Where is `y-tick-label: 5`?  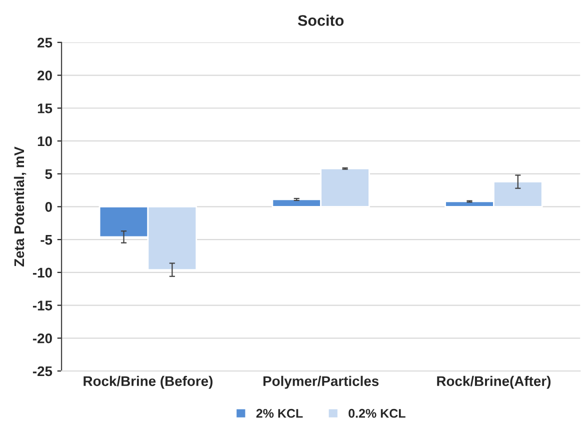
y-tick-label: 5 is located at coordinates (48, 174).